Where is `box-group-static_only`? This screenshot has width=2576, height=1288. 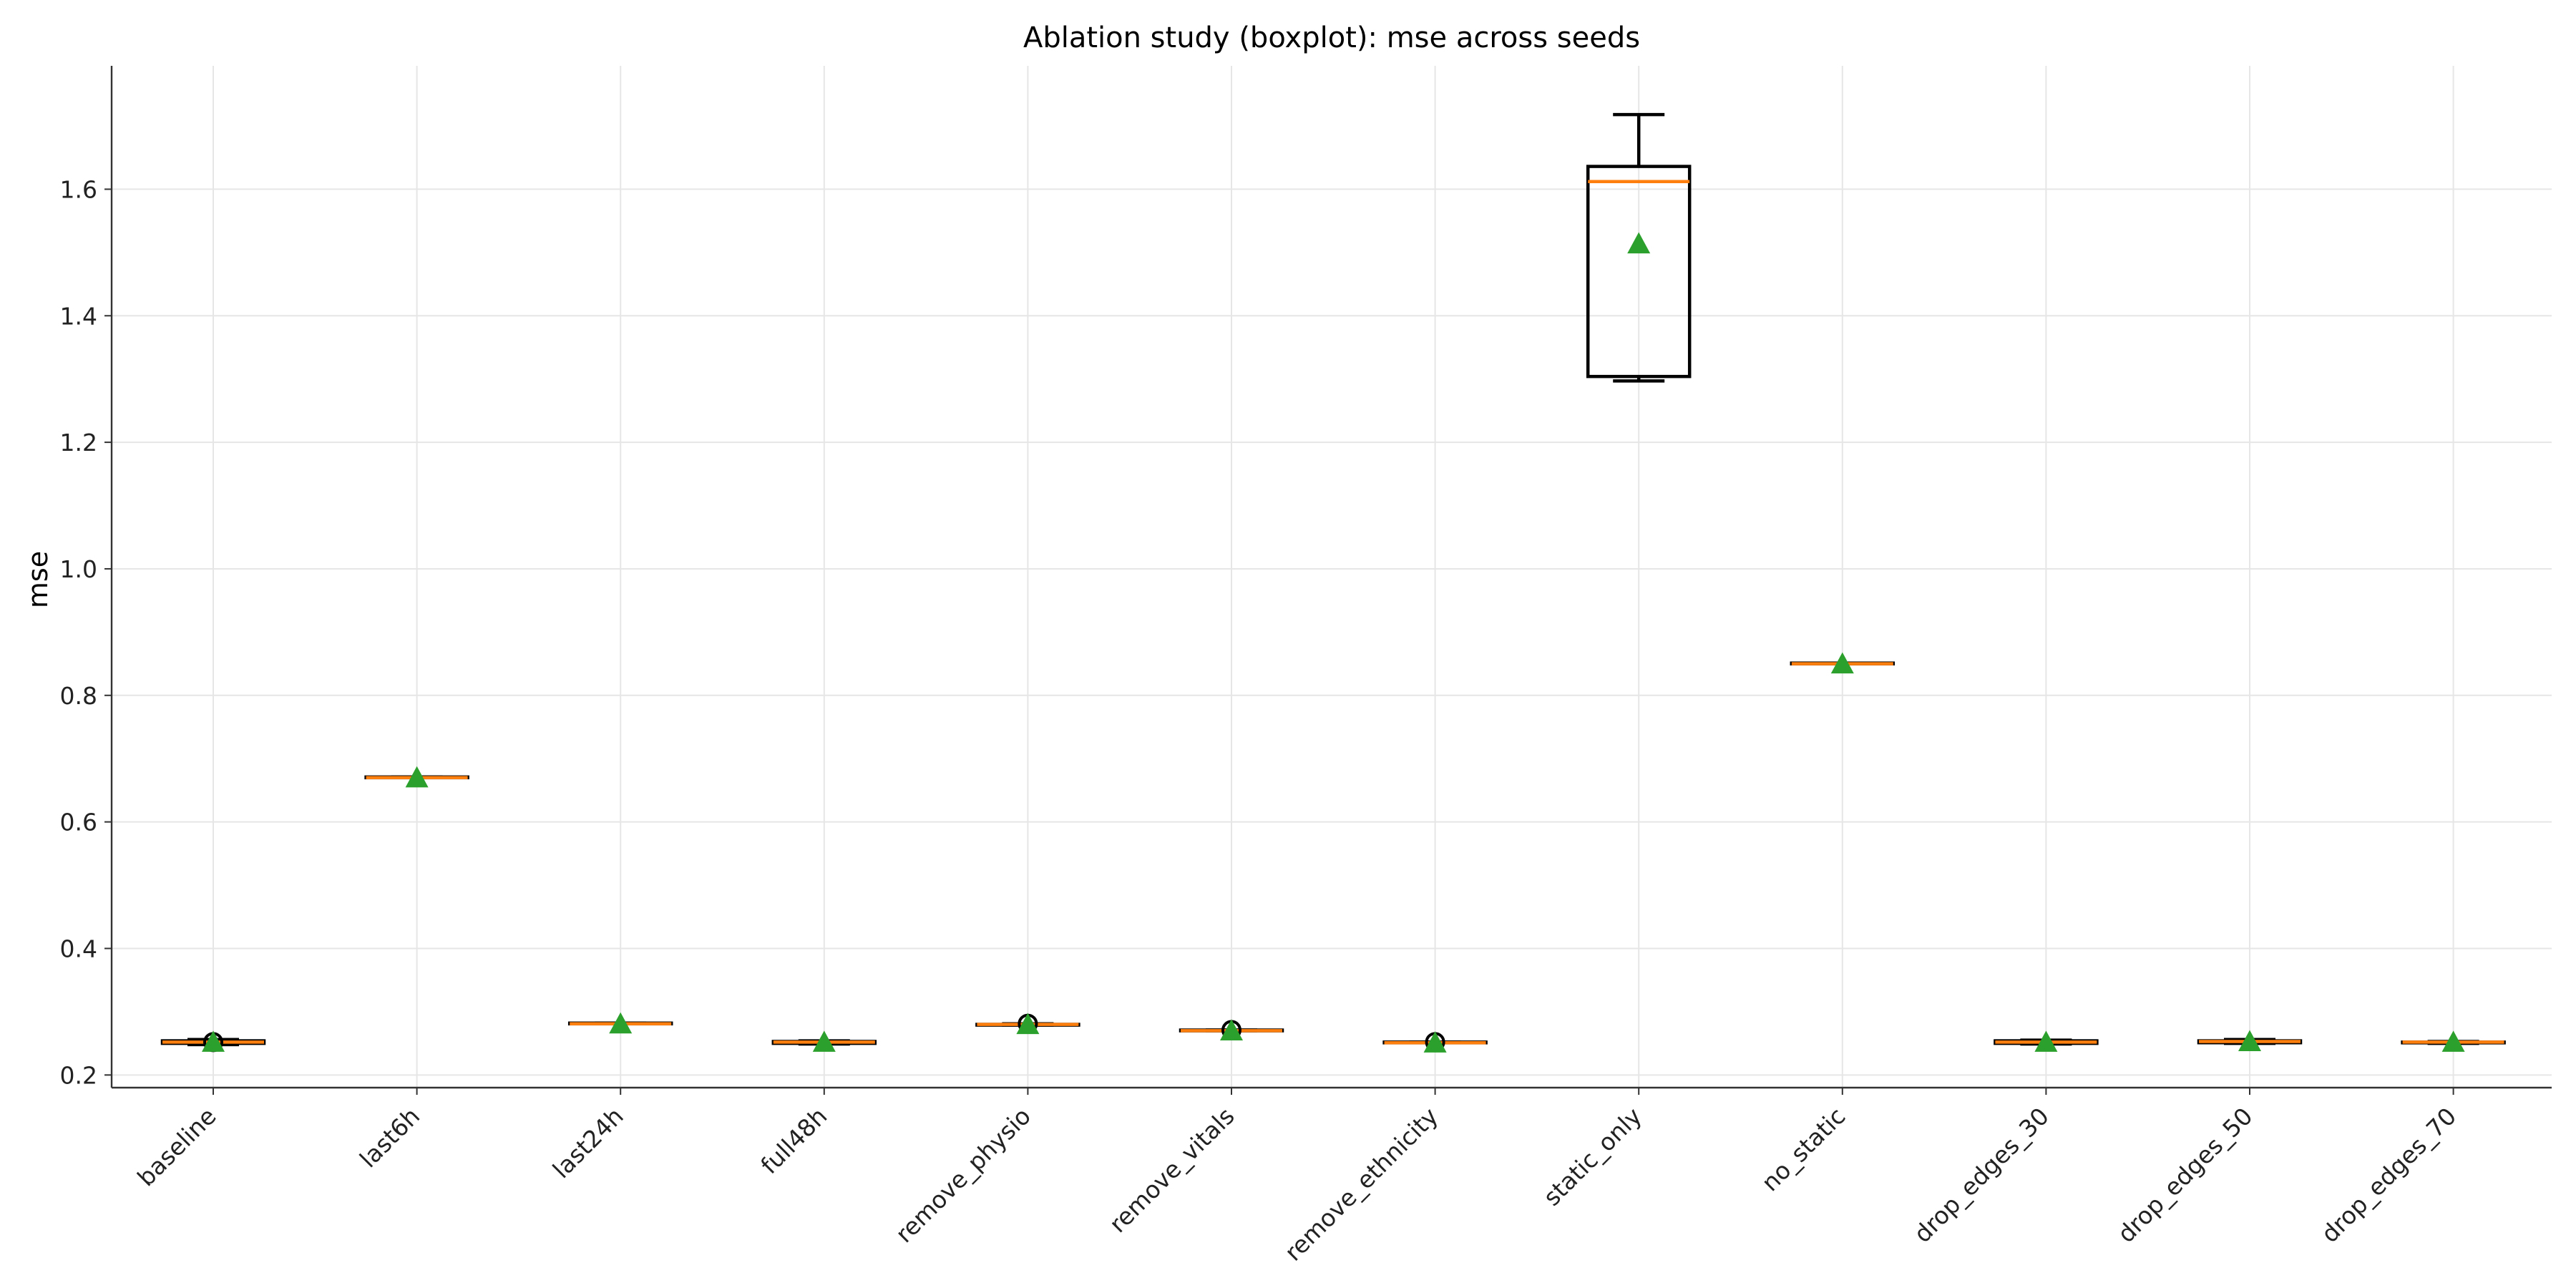 box-group-static_only is located at coordinates (1639, 247).